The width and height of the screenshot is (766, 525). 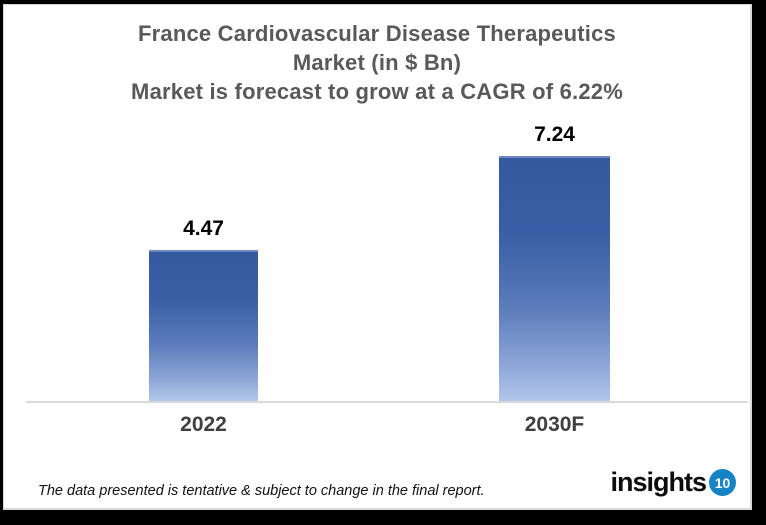 What do you see at coordinates (722, 482) in the screenshot?
I see `logo-badge-10: 10` at bounding box center [722, 482].